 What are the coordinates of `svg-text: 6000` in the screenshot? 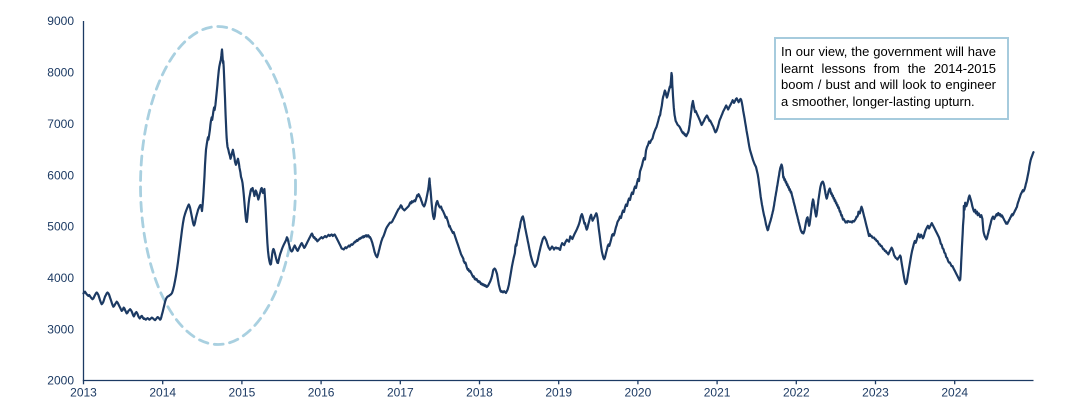 It's located at (60, 175).